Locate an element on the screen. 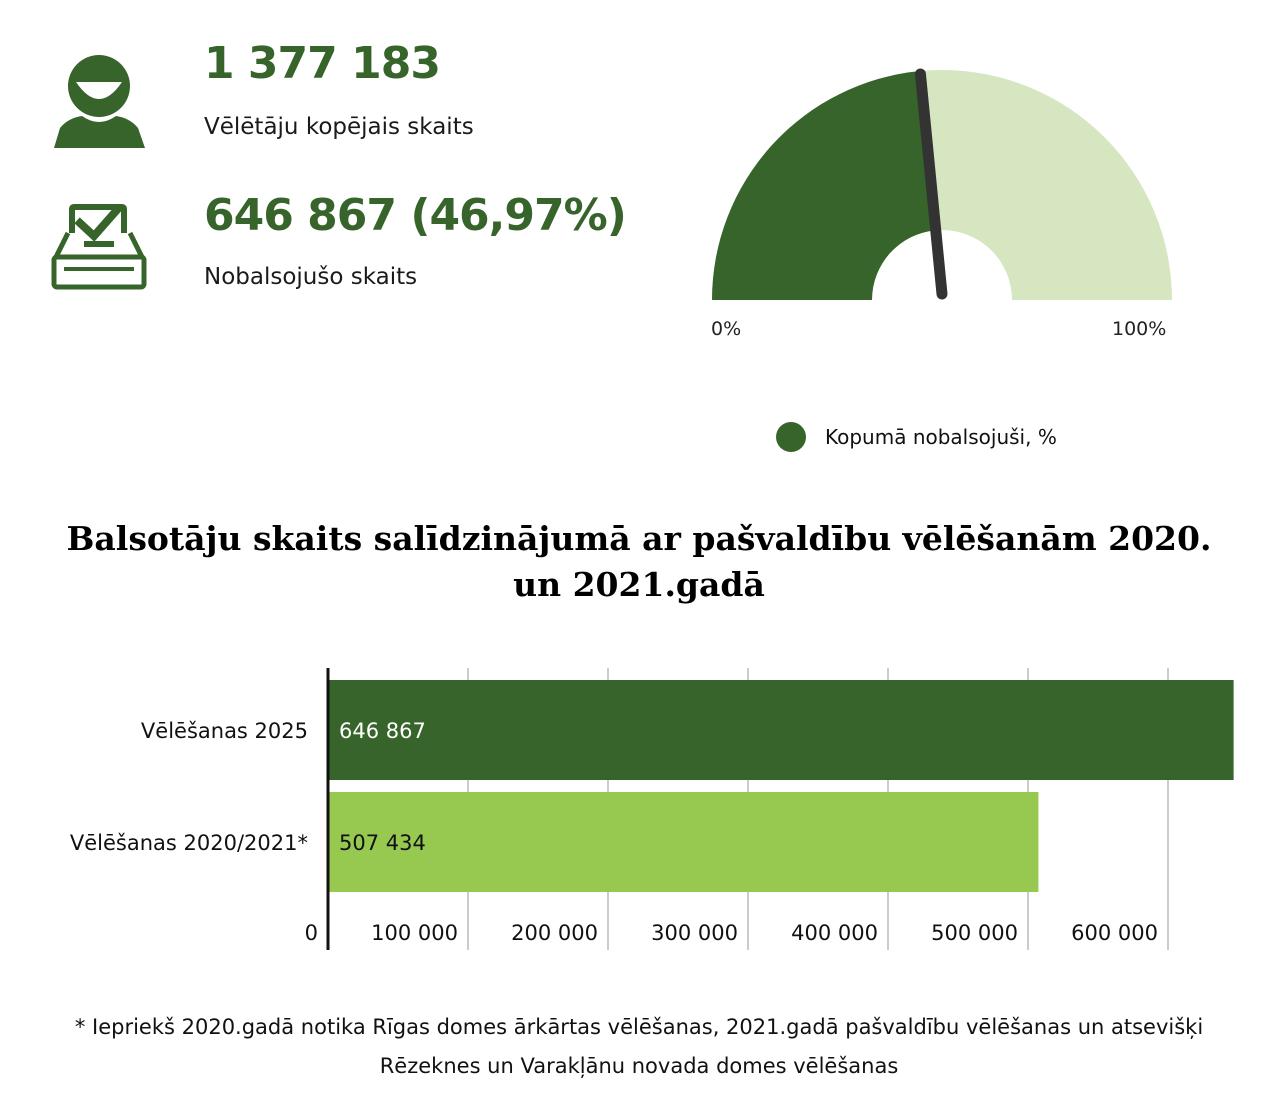 This screenshot has width=1278, height=1094. total-voters-label: Vēlētāju kopējais skaits is located at coordinates (339, 127).